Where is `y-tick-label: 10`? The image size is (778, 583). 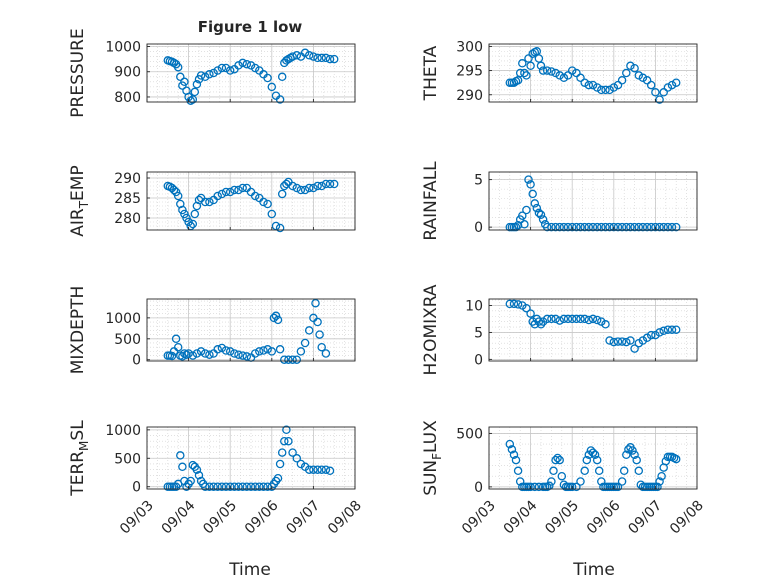
y-tick-label: 10 is located at coordinates (474, 306).